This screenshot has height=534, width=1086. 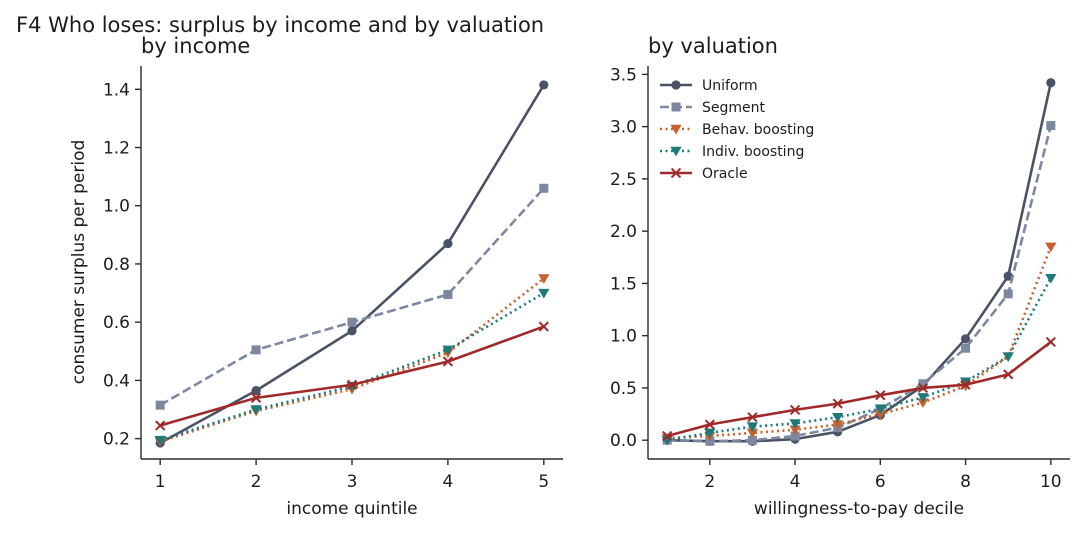 What do you see at coordinates (623, 389) in the screenshot?
I see `y-tick-label: 0.5` at bounding box center [623, 389].